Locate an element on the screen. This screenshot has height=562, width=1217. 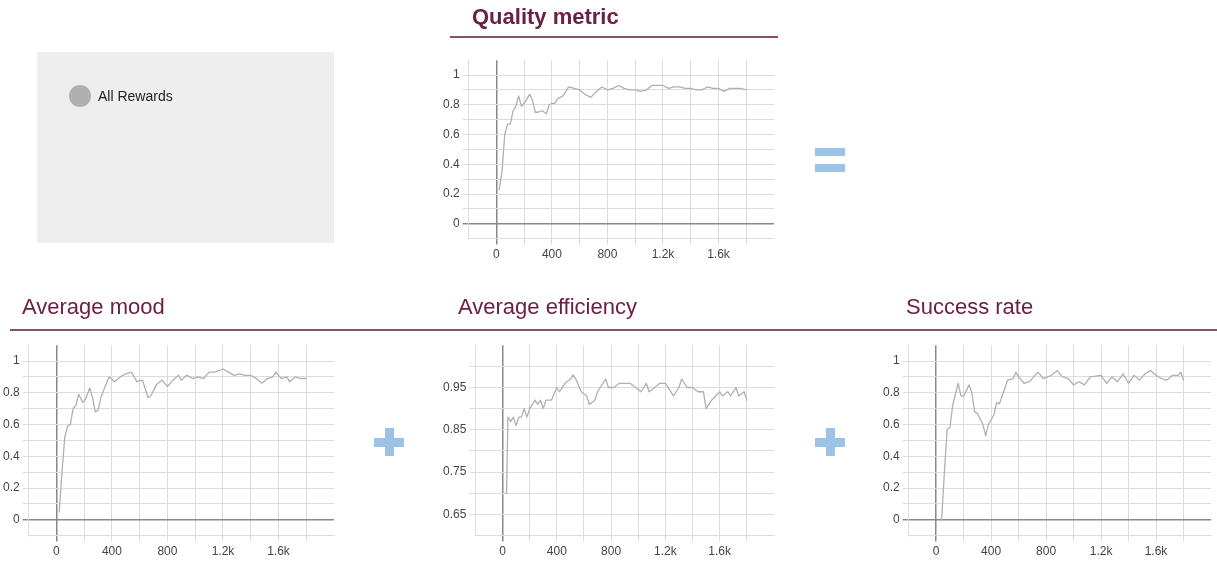
y-tick-label: 0.75 is located at coordinates (455, 471).